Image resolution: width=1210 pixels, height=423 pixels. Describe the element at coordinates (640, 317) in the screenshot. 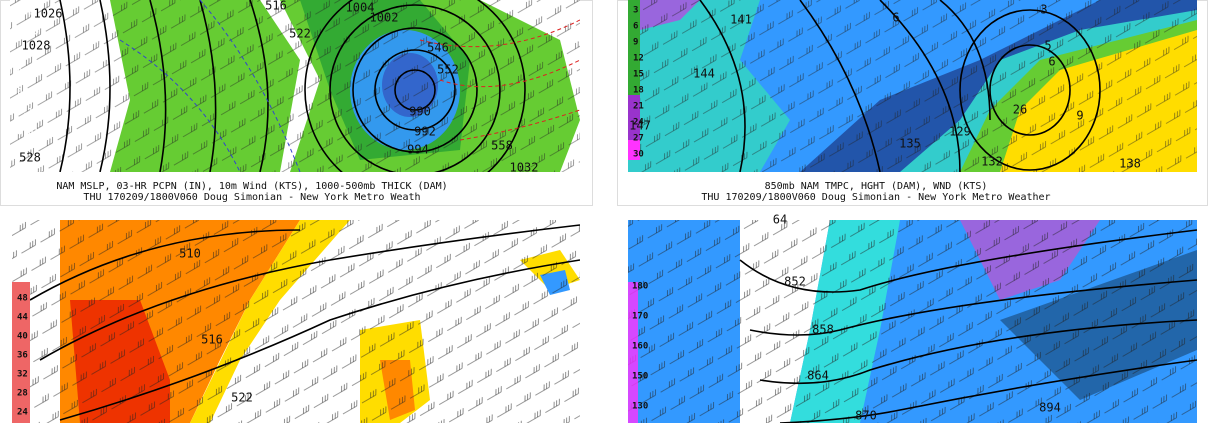

I see `legend-label: 170` at that location.